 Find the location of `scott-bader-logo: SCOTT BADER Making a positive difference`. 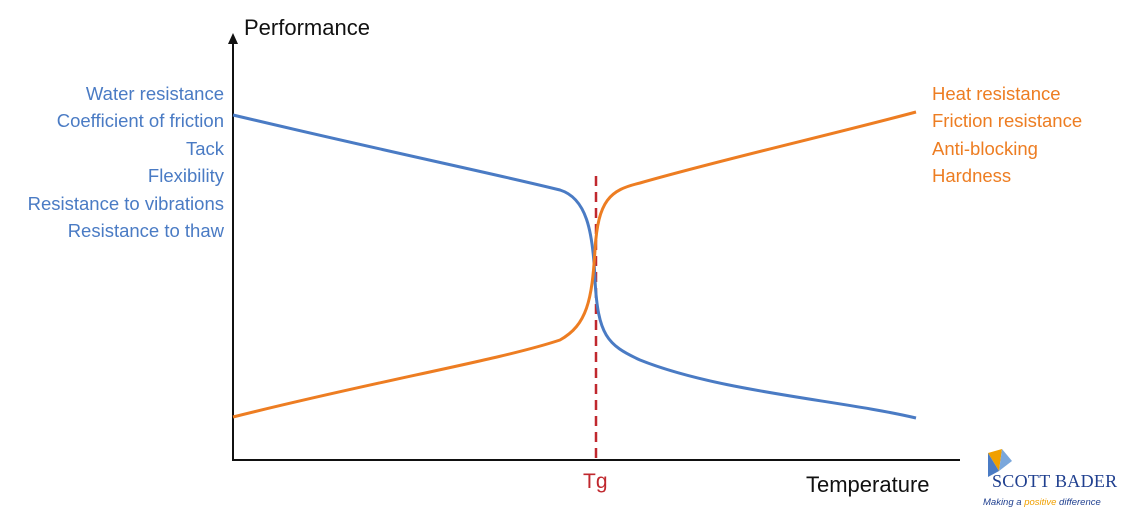

scott-bader-logo: SCOTT BADER Making a positive difference is located at coordinates (1060, 482).